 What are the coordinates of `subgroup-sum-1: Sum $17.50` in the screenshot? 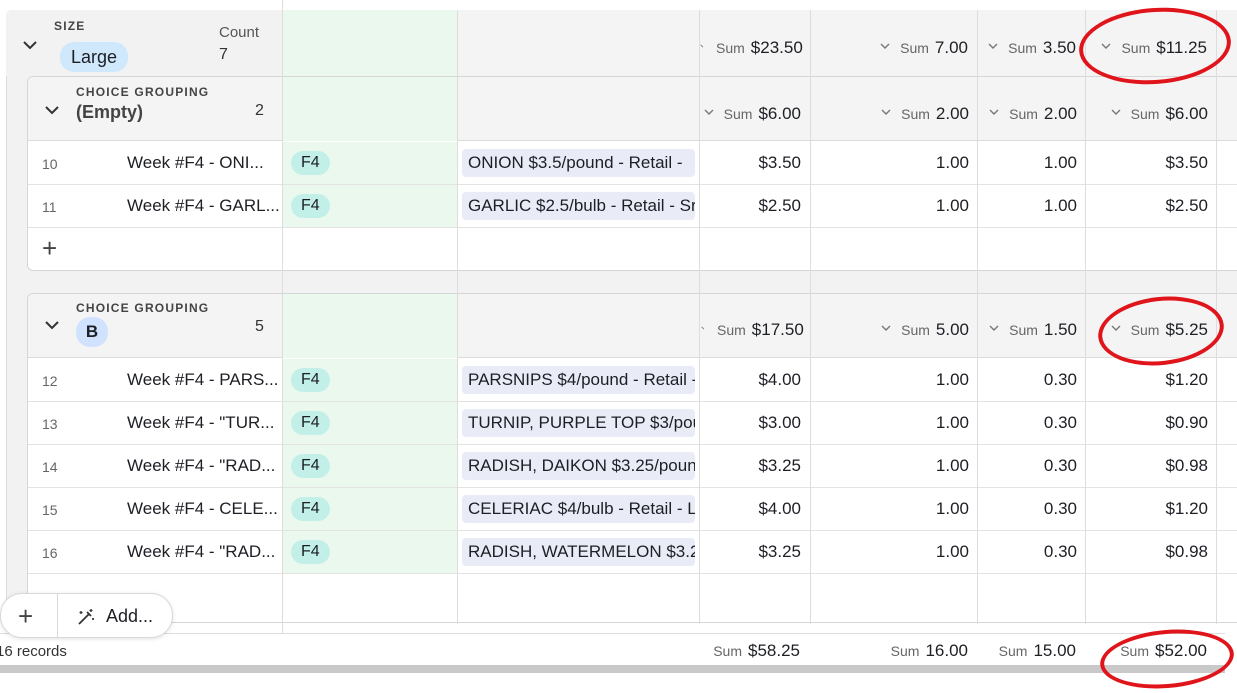 It's located at (752, 330).